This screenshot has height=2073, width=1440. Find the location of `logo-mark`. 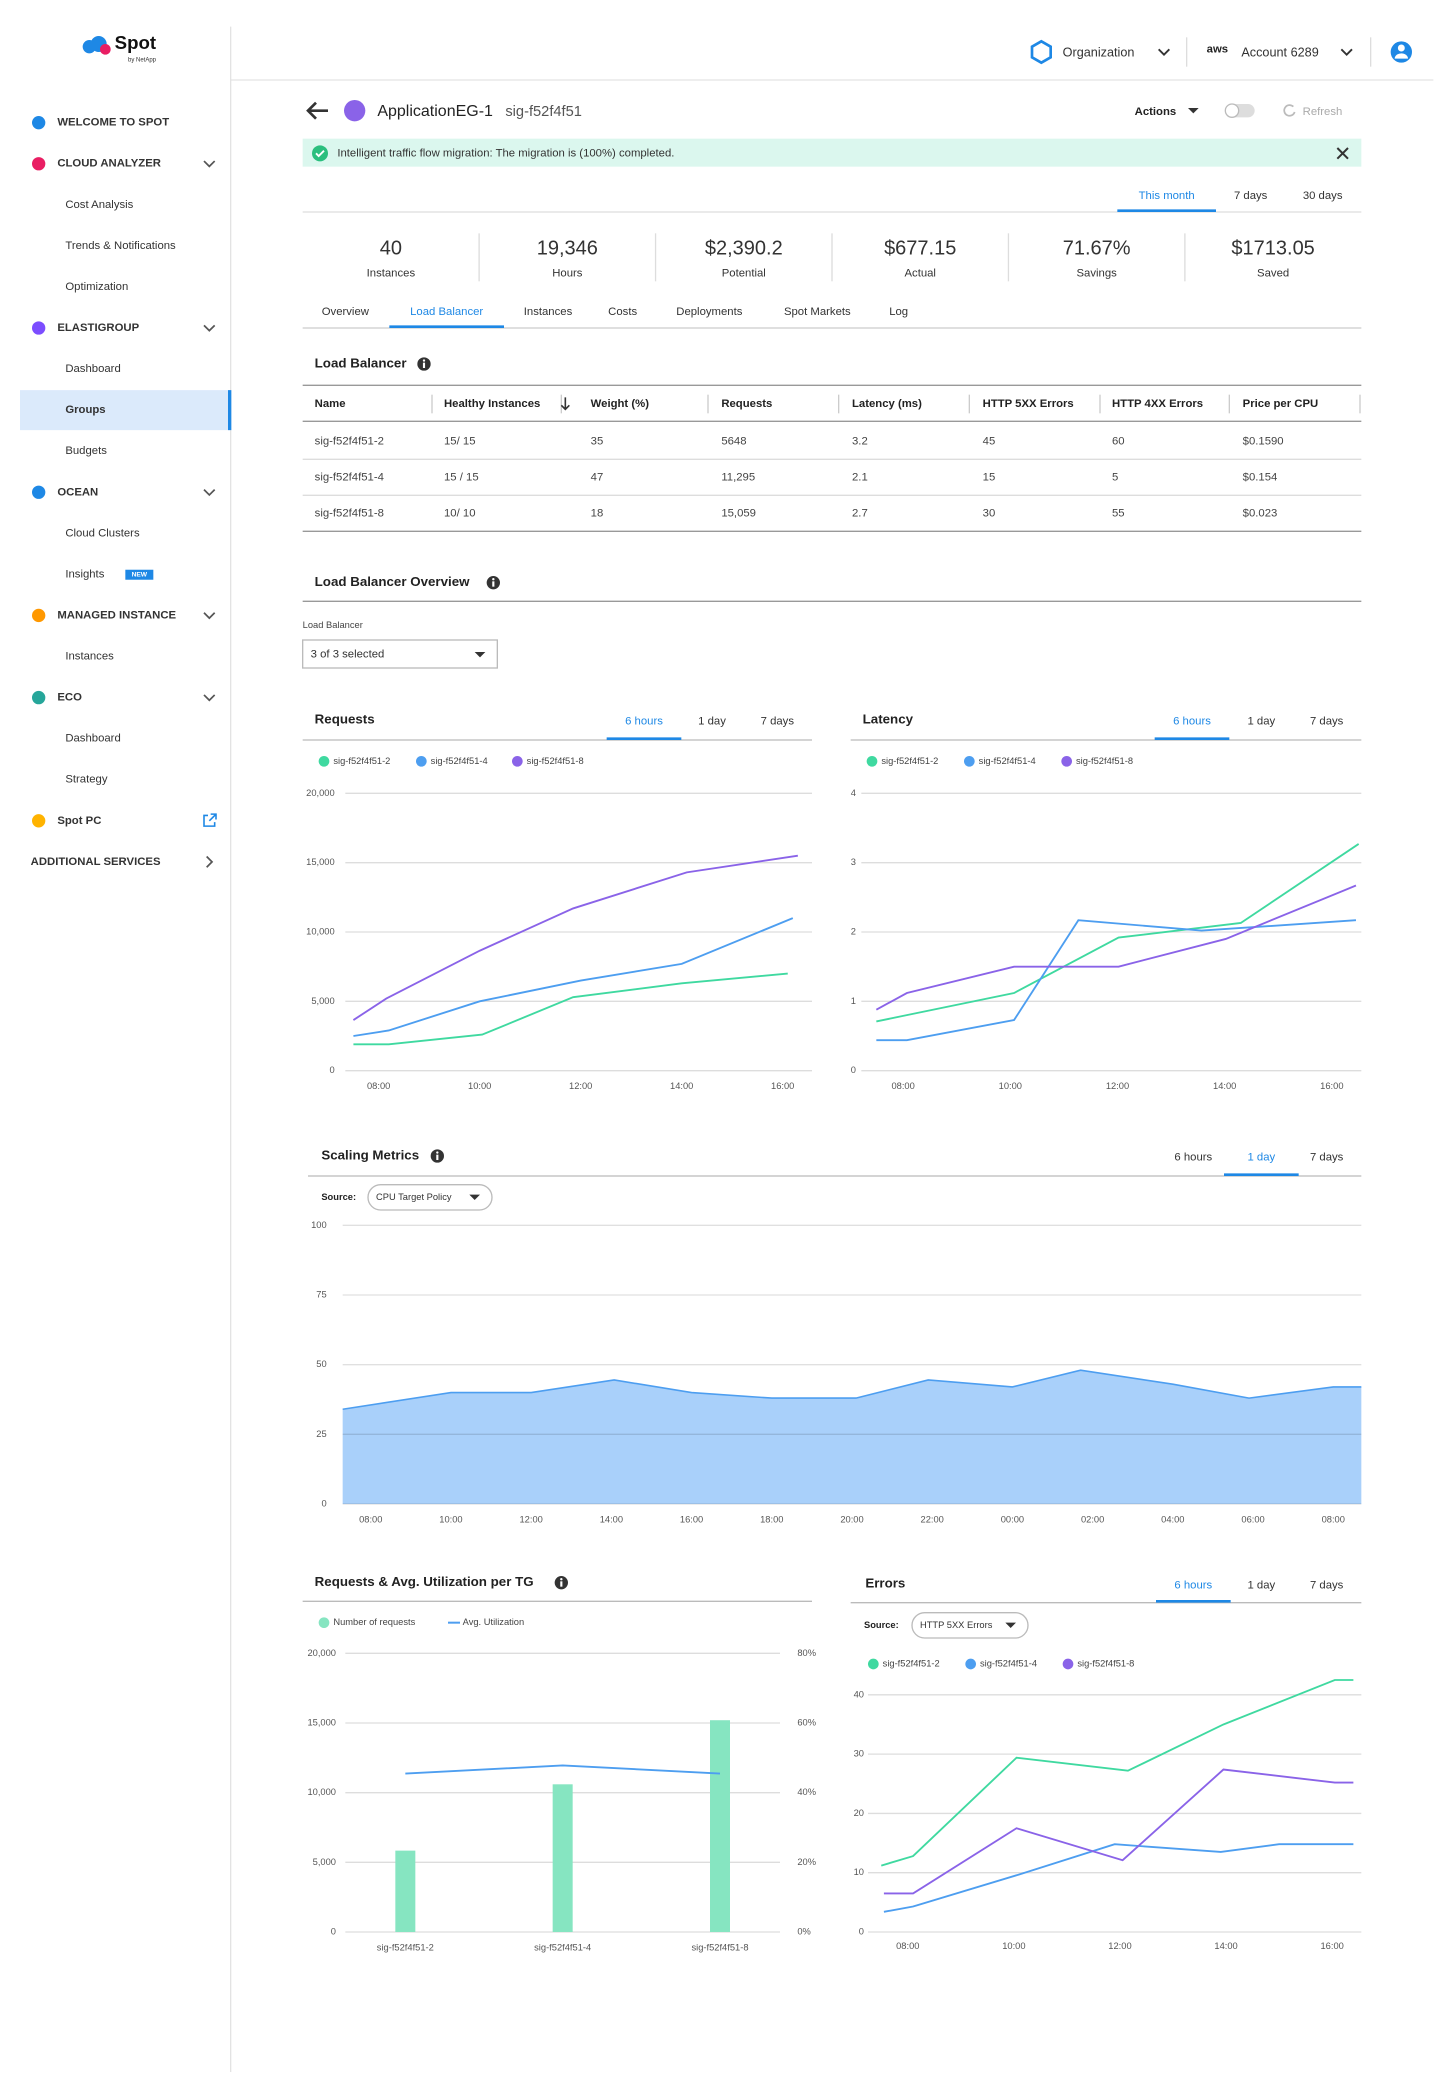

logo-mark is located at coordinates (96, 45).